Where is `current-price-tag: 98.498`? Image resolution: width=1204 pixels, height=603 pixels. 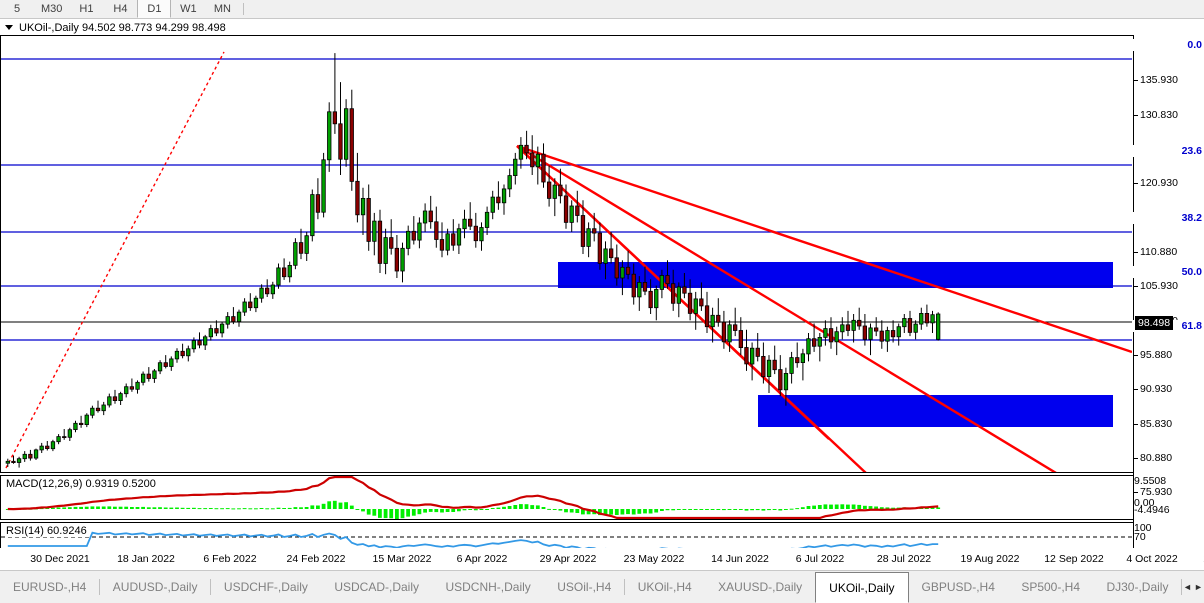 current-price-tag: 98.498 is located at coordinates (1154, 323).